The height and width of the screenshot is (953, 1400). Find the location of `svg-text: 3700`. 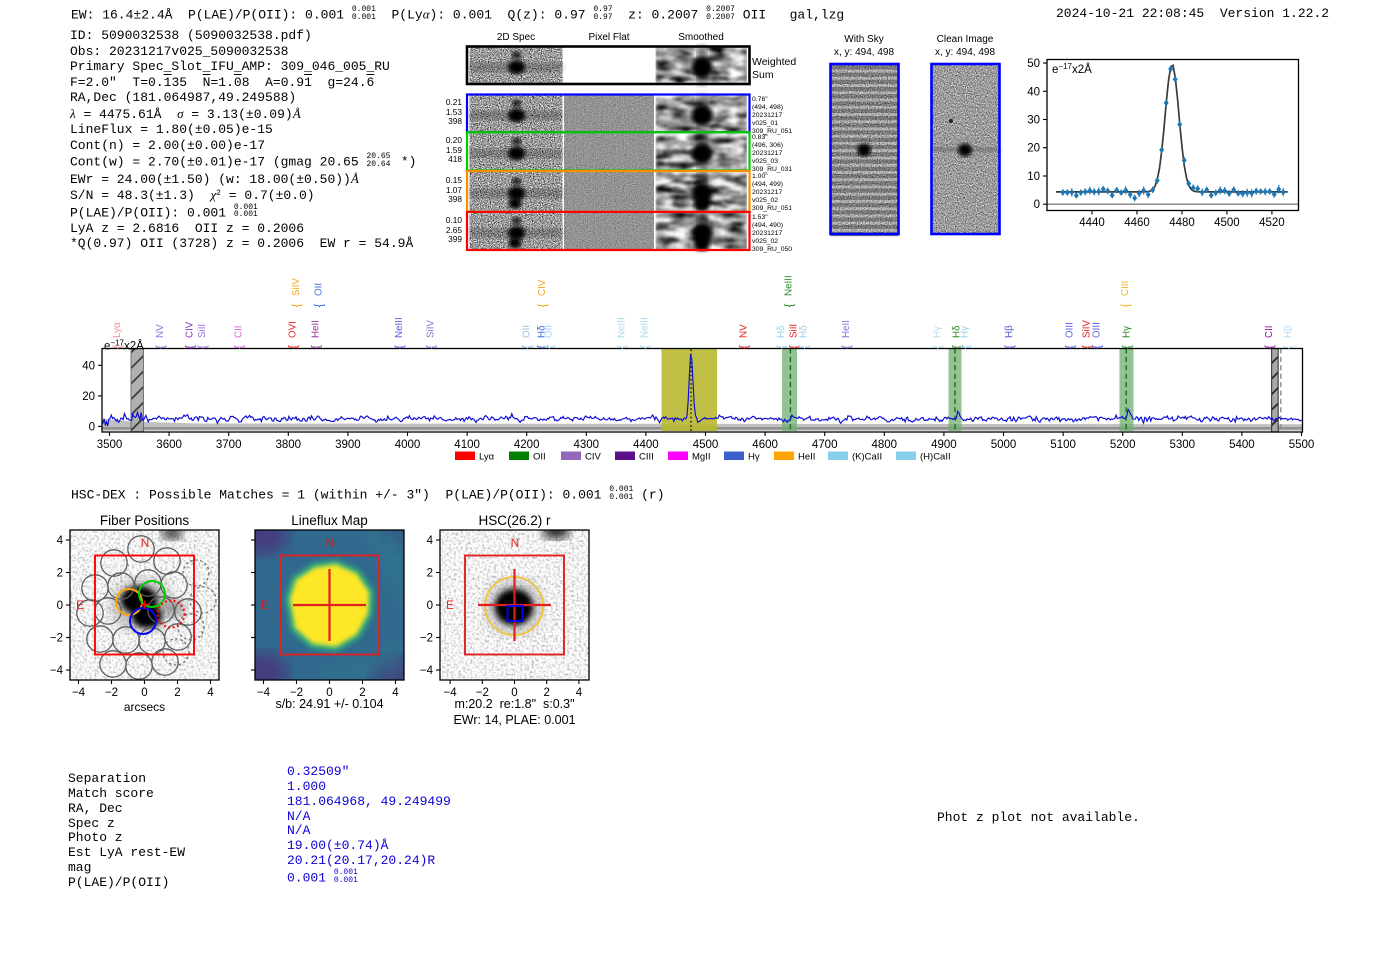

svg-text: 3700 is located at coordinates (229, 445).